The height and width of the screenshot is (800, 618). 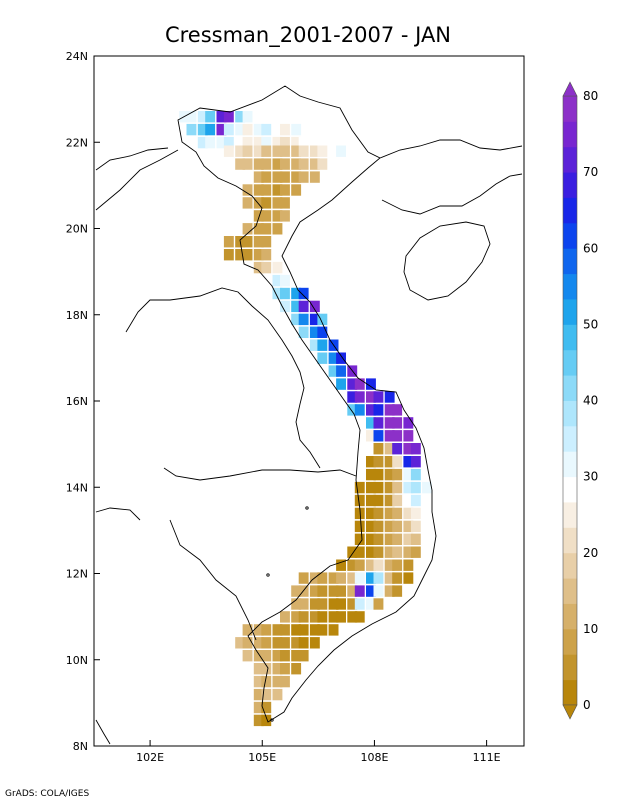 What do you see at coordinates (80, 746) in the screenshot?
I see `y-tick-label: 8N` at bounding box center [80, 746].